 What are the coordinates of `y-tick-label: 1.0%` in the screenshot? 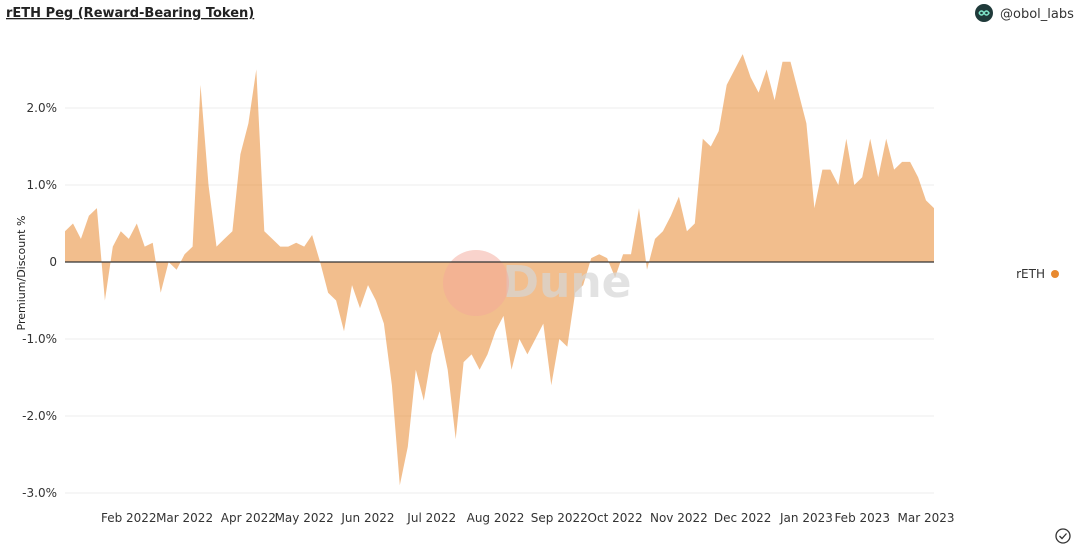 It's located at (42, 185).